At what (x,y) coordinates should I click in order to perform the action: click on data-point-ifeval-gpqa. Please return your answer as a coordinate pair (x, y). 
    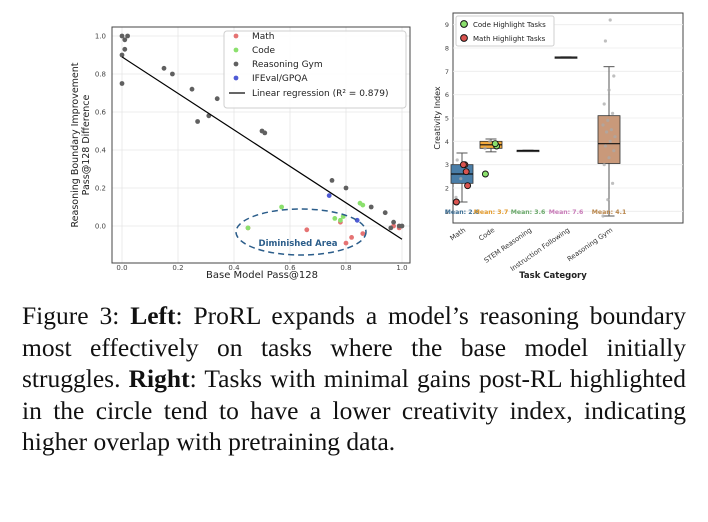
    Looking at the image, I should click on (329, 196).